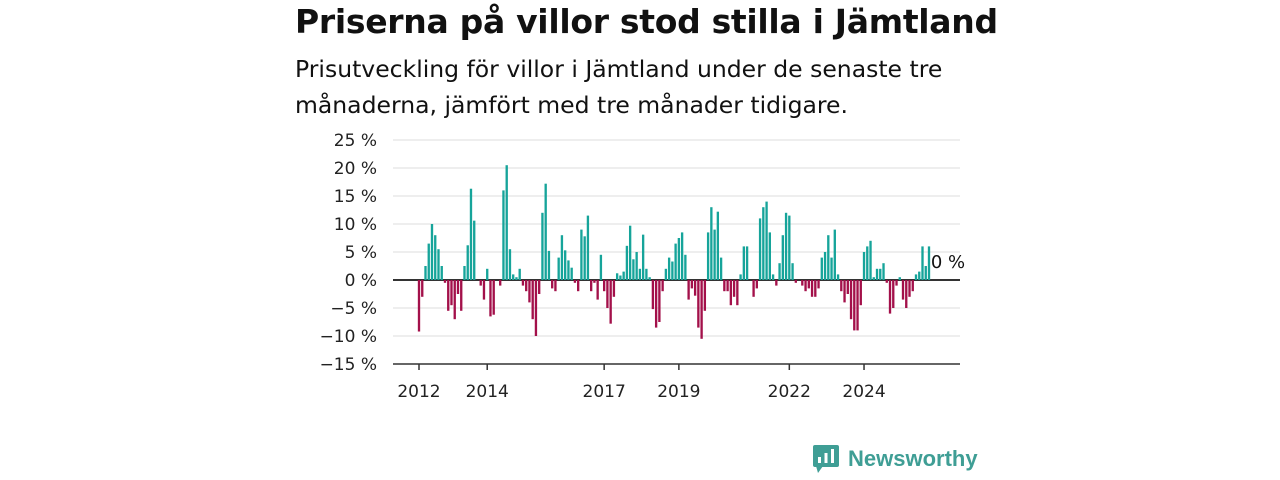 Image resolution: width=1280 pixels, height=480 pixels. What do you see at coordinates (948, 262) in the screenshot?
I see `latest-value-label: 0 %` at bounding box center [948, 262].